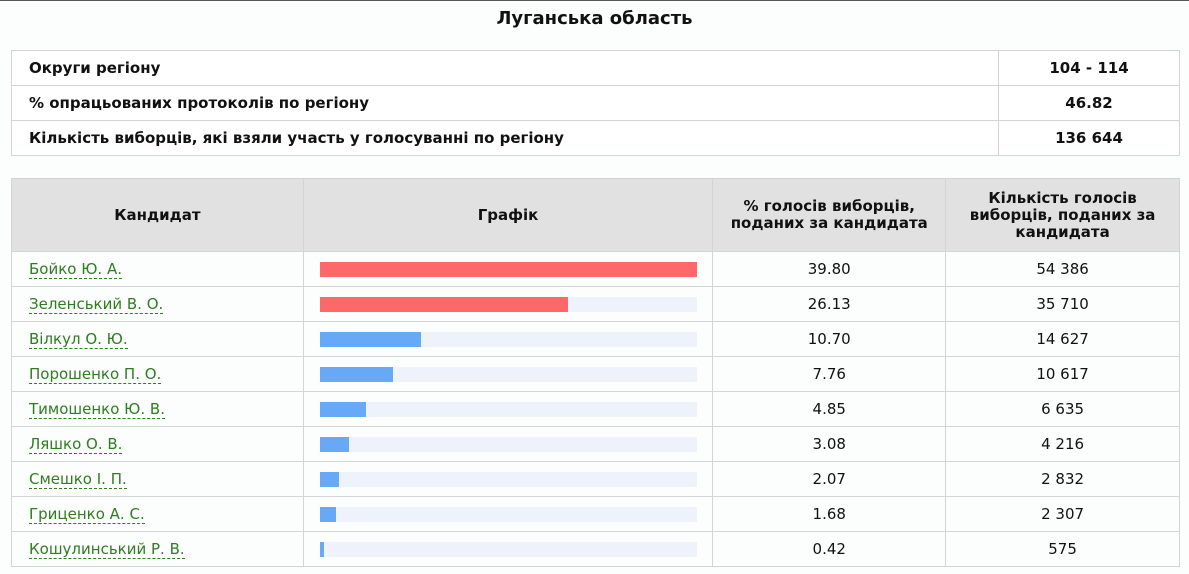 This screenshot has width=1189, height=574. What do you see at coordinates (157, 215) in the screenshot?
I see `column-header-candidate: Кандидат` at bounding box center [157, 215].